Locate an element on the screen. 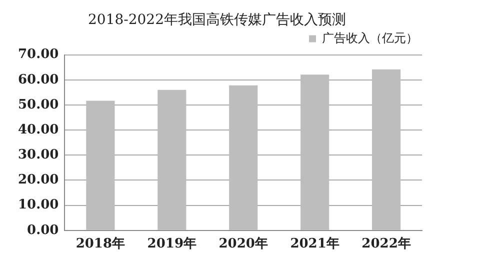 Image resolution: width=500 pixels, height=266 pixels. legend-label: 广告收入（亿元） is located at coordinates (370, 37).